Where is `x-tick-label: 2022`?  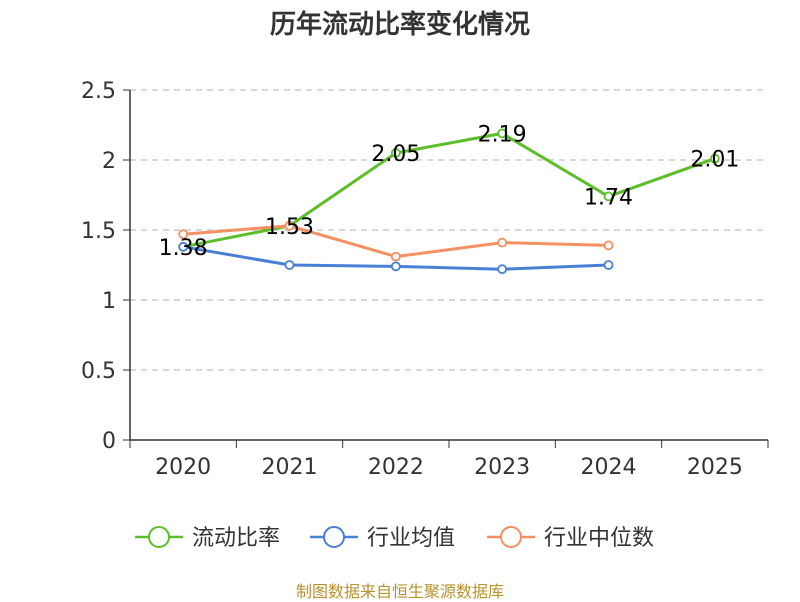
x-tick-label: 2022 is located at coordinates (396, 467).